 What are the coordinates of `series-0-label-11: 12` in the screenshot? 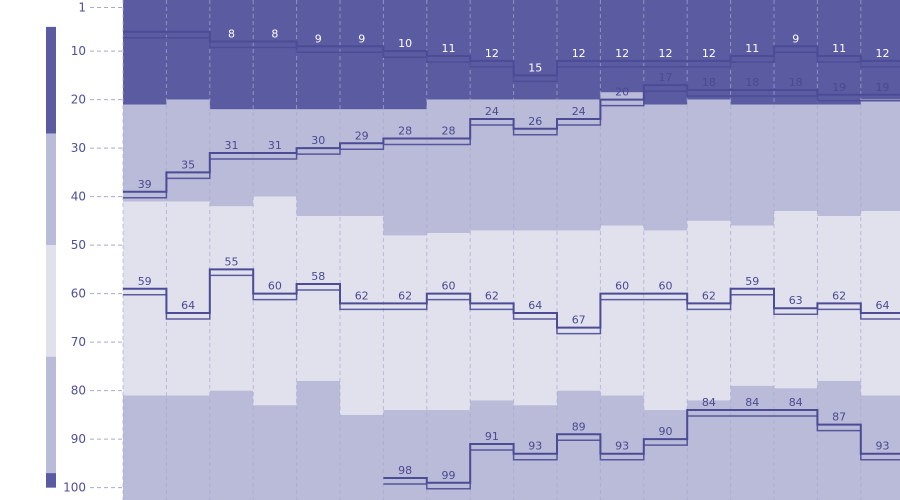 It's located at (622, 53).